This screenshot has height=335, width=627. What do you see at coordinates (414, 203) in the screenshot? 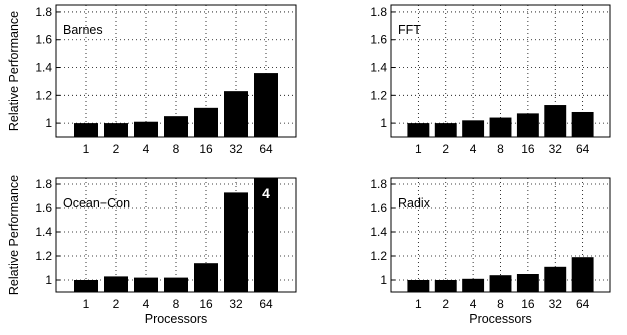
I see `panel-title: Radix` at bounding box center [414, 203].